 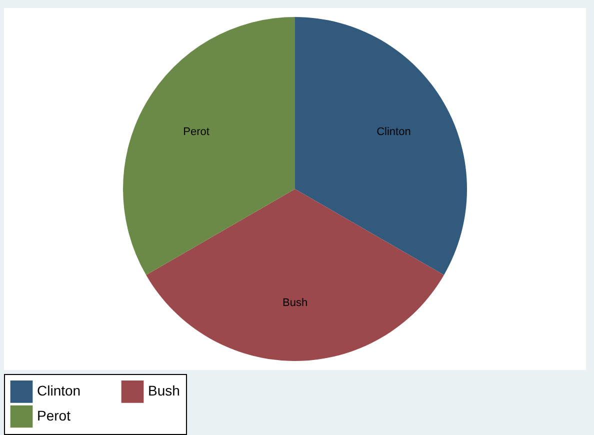 I want to click on slice-label: Perot, so click(x=196, y=132).